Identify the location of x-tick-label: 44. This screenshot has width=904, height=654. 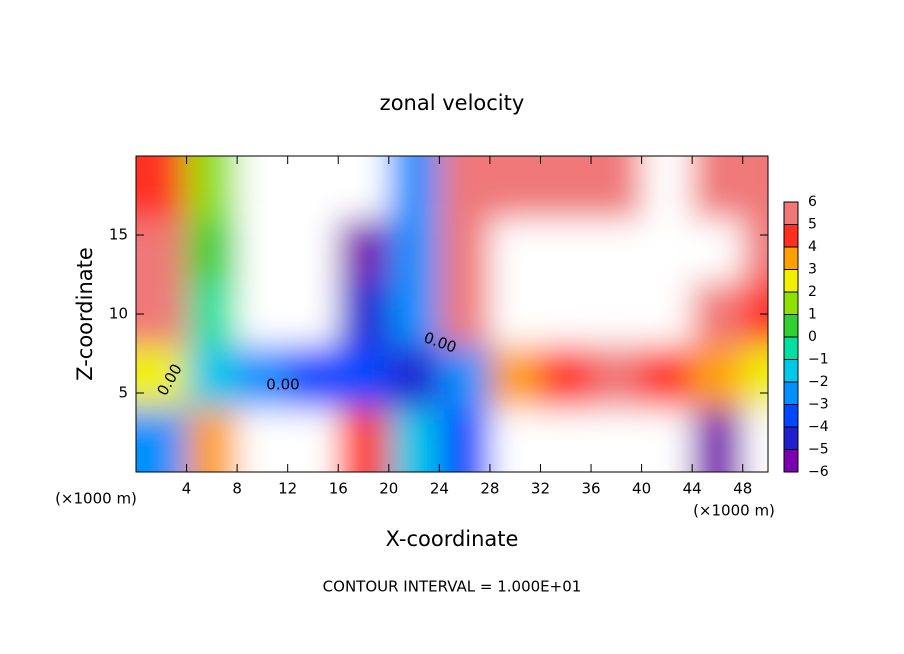
(692, 489).